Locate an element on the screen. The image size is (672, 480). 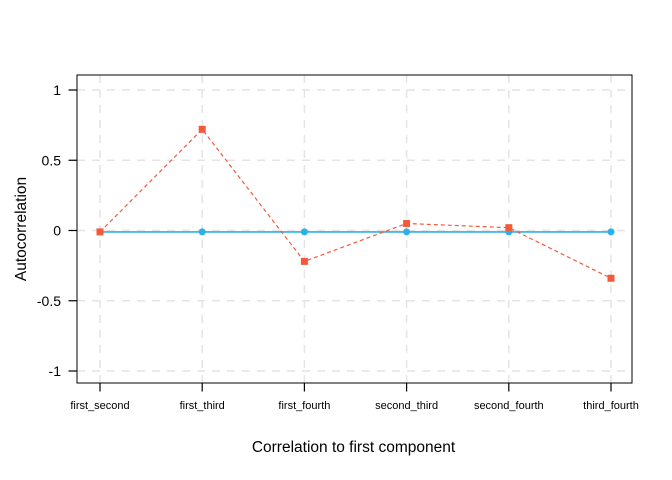
x-tick-label: second_fourth is located at coordinates (509, 406).